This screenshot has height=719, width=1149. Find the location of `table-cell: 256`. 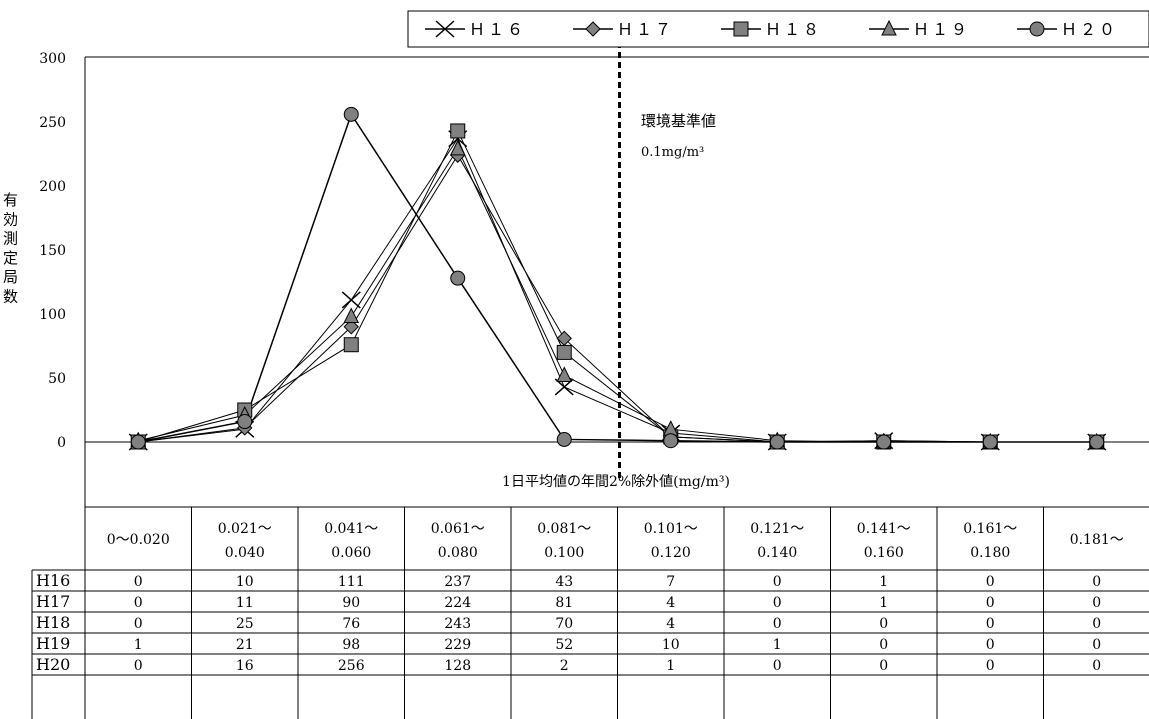

table-cell: 256 is located at coordinates (351, 666).